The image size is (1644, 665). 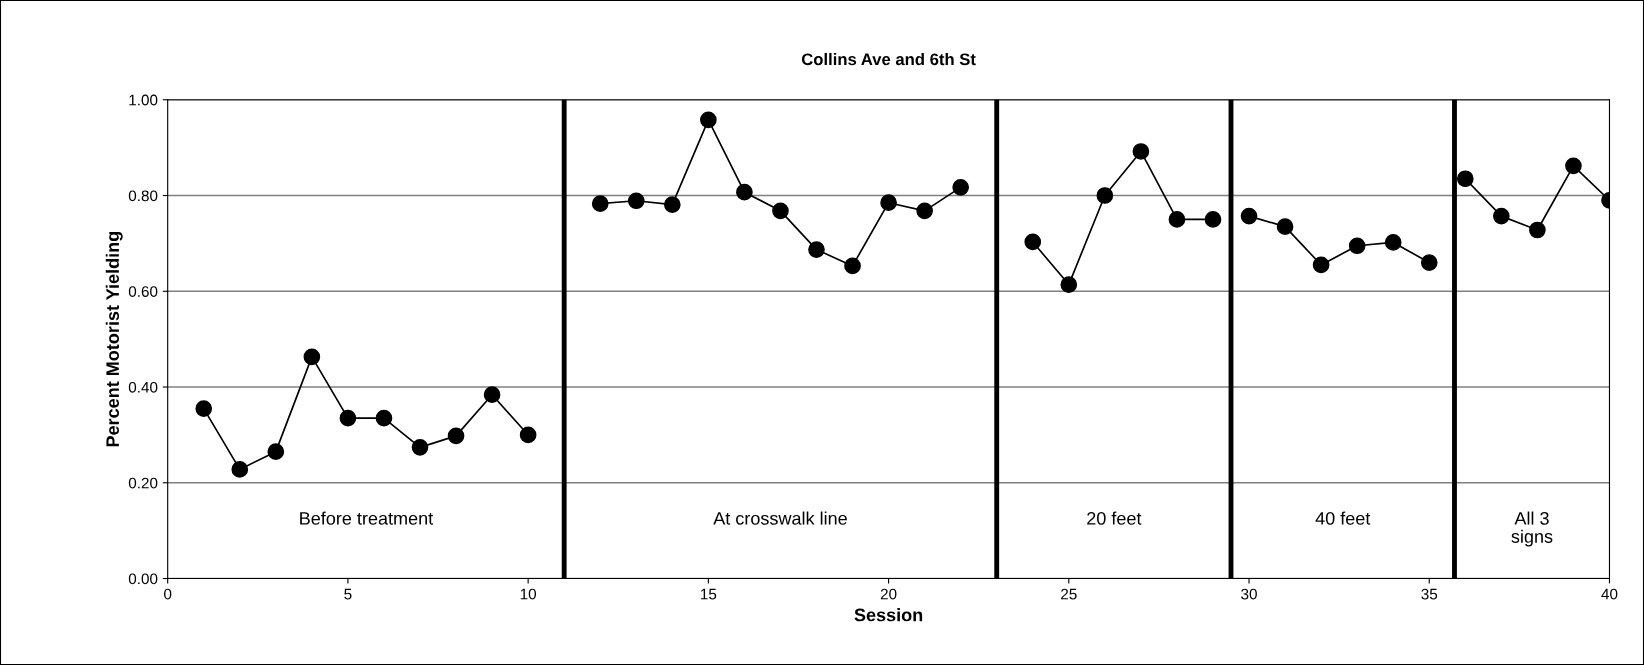 What do you see at coordinates (888, 594) in the screenshot?
I see `x-tick-label: 20` at bounding box center [888, 594].